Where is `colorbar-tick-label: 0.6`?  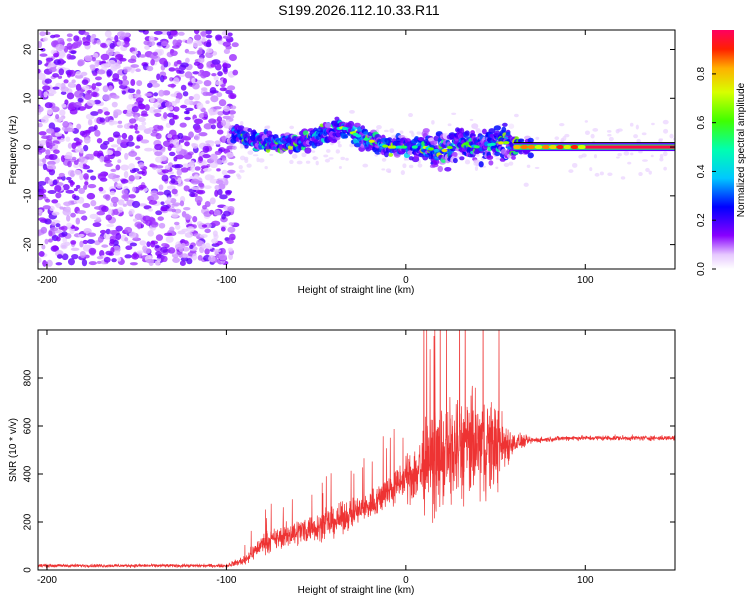
colorbar-tick-label: 0.6 is located at coordinates (701, 122).